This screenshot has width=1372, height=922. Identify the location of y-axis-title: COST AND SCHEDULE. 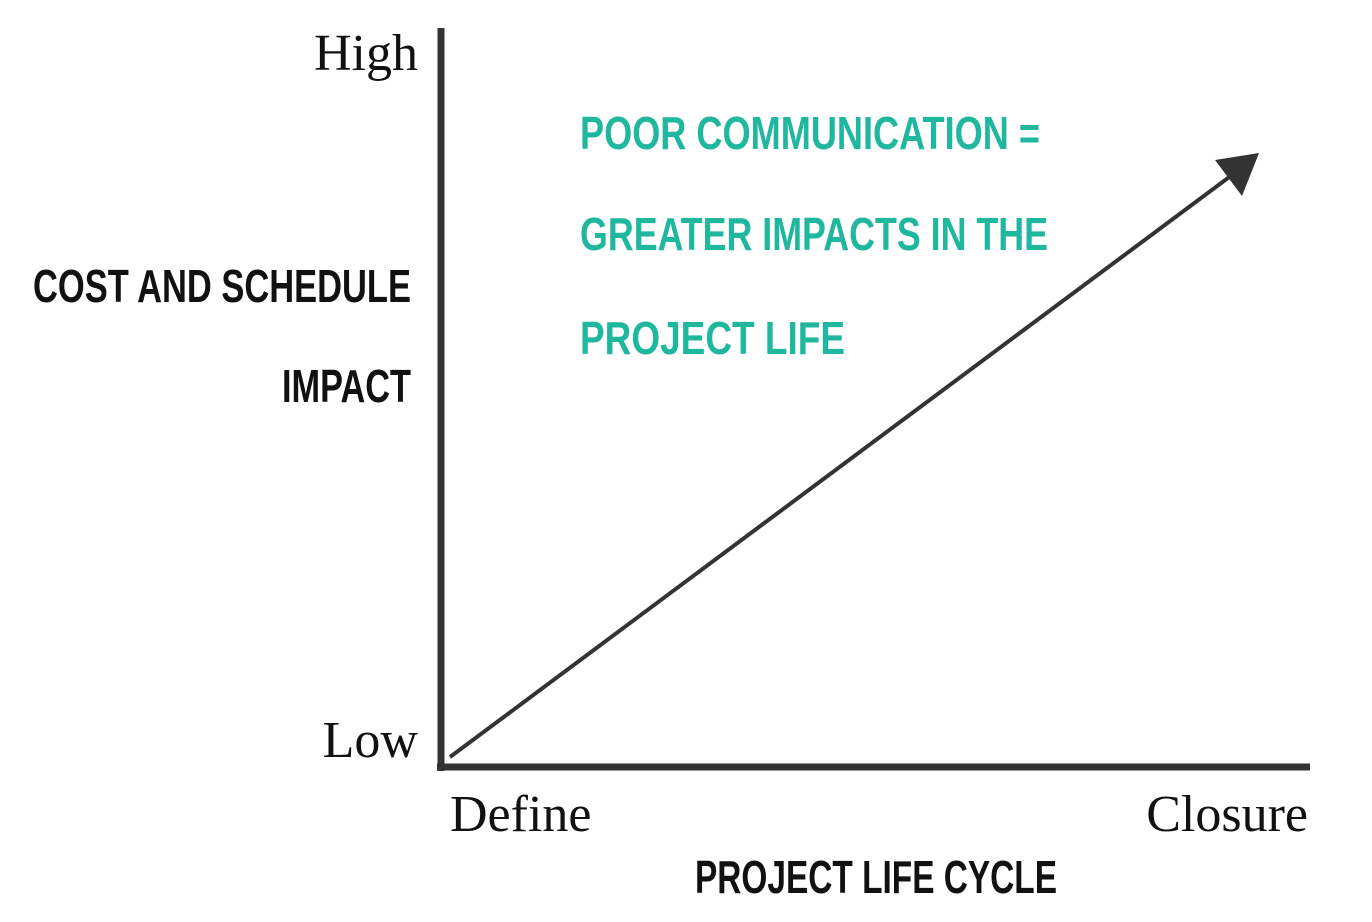
(222, 286).